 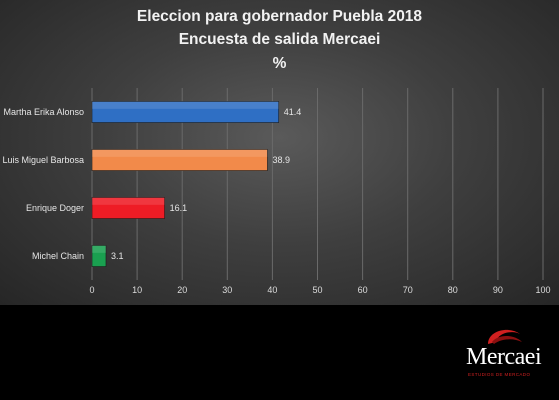 I want to click on x-tick-label: 0, so click(x=91, y=290).